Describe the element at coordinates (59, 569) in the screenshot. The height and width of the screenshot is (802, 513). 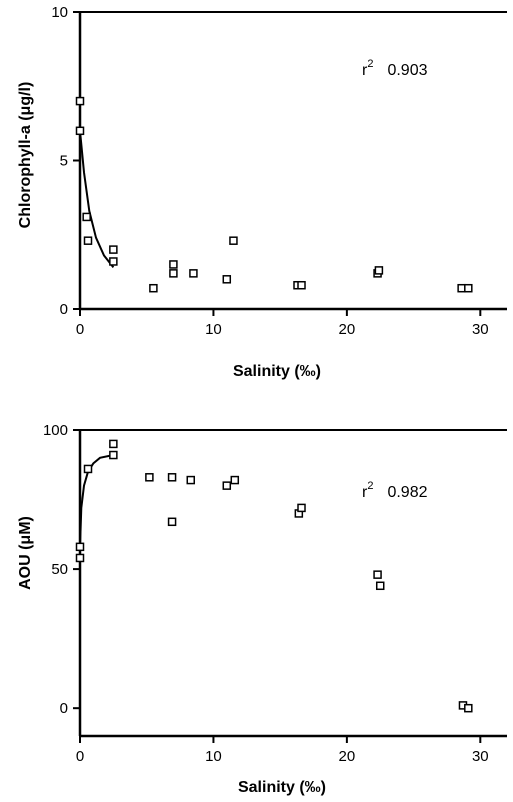
I see `aou-y-tick-label: 50` at that location.